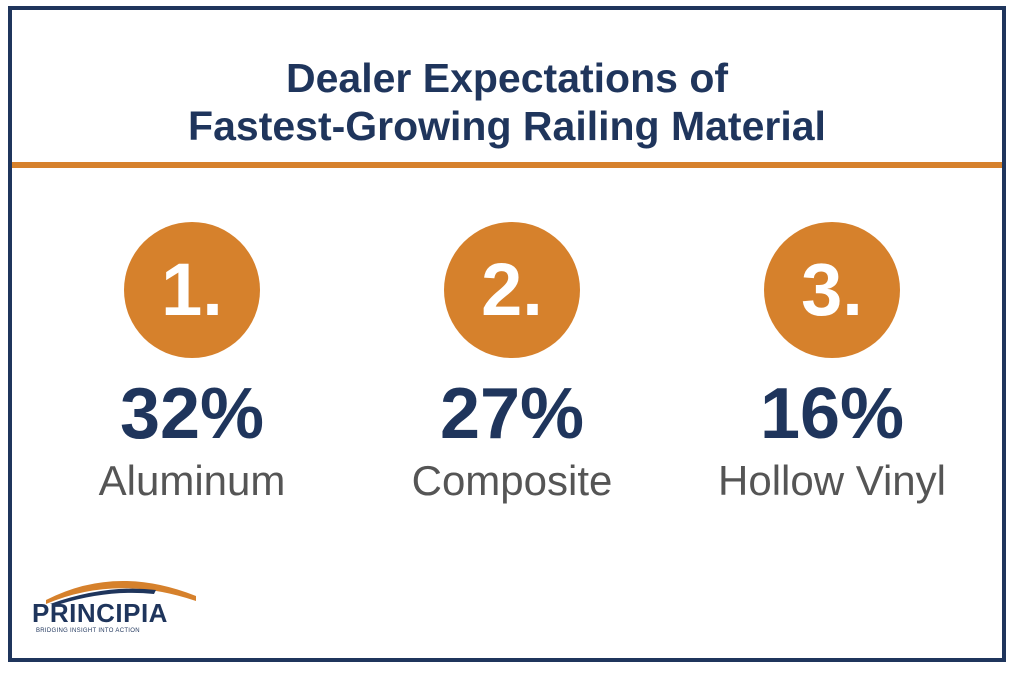  Describe the element at coordinates (100, 613) in the screenshot. I see `logo-name: PRINCIPIA` at that location.